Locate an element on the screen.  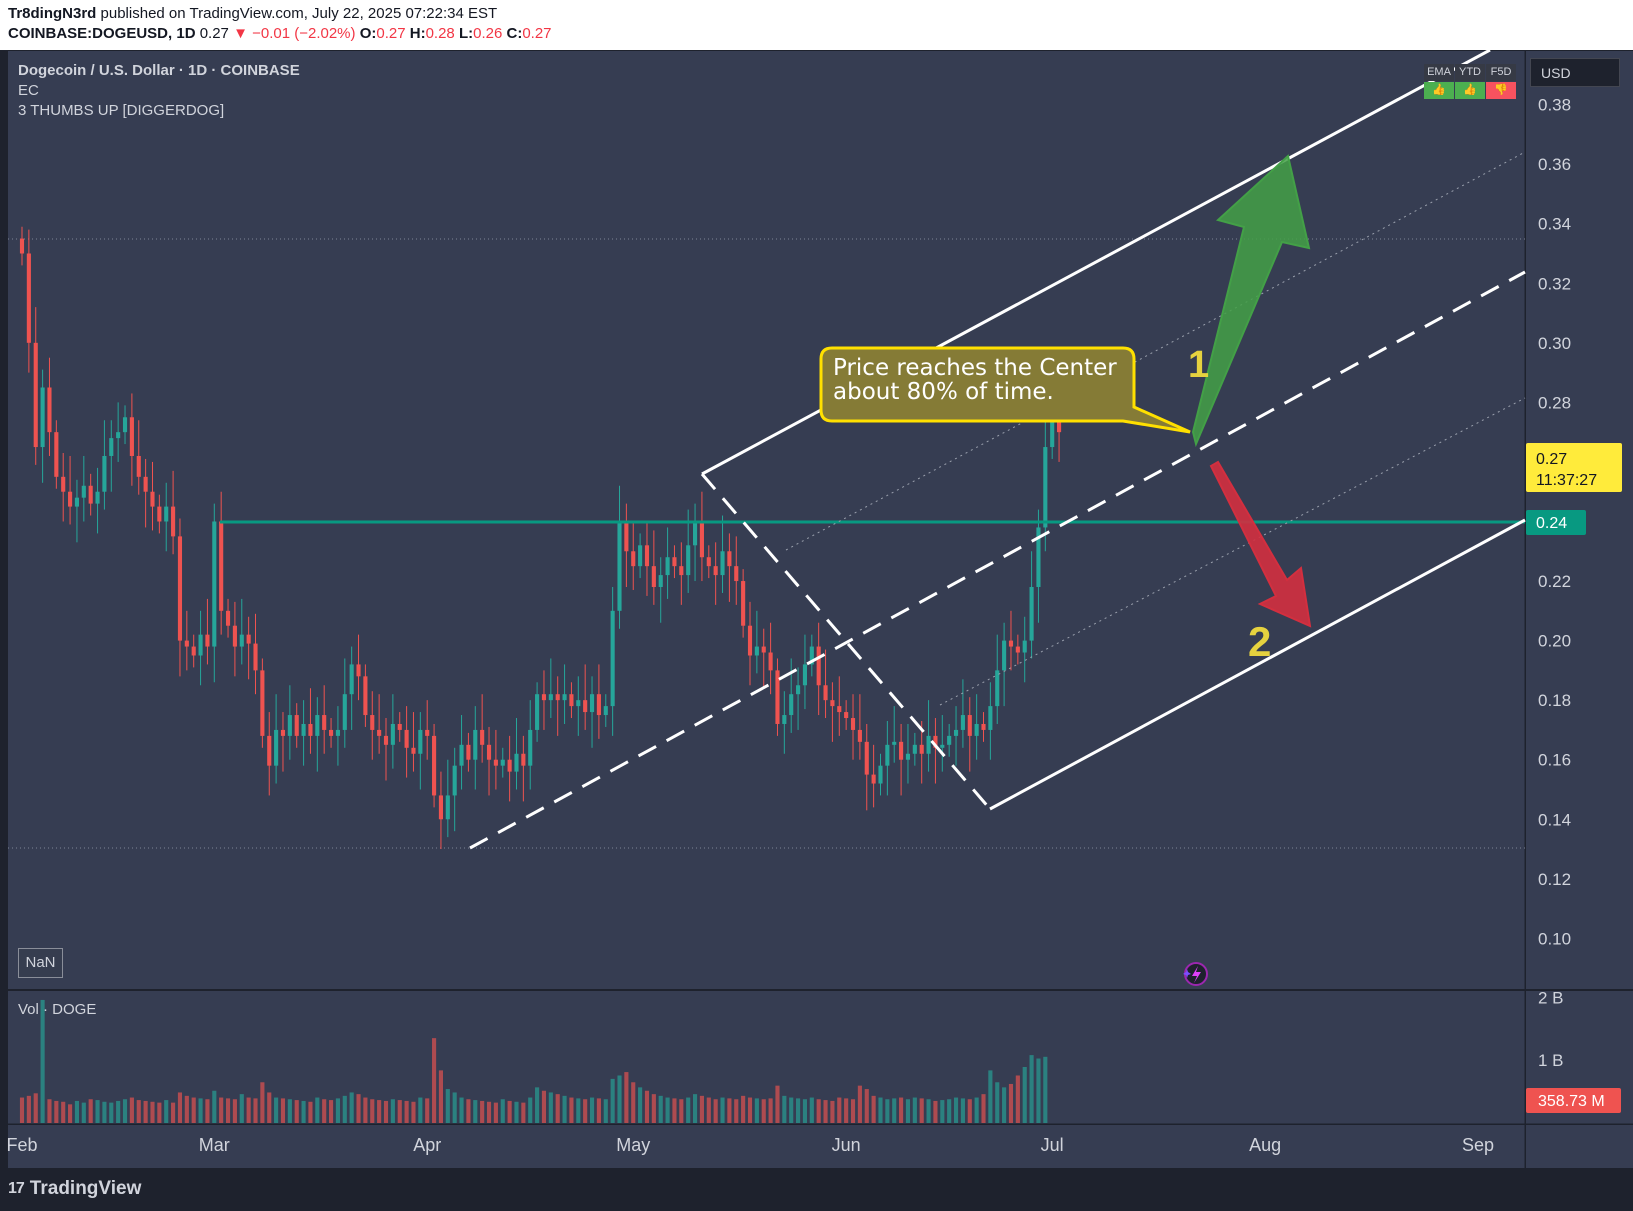
tradingview-wordmark: TradingView is located at coordinates (85, 1188).